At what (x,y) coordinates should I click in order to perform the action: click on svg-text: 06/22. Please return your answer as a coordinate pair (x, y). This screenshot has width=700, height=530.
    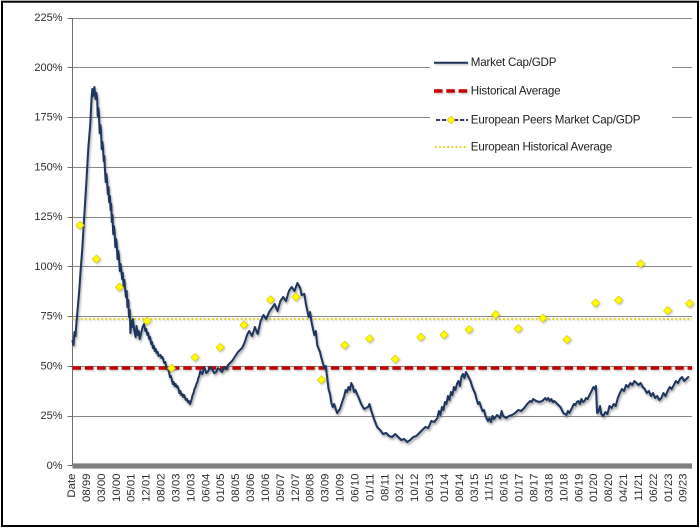
    Looking at the image, I should click on (654, 488).